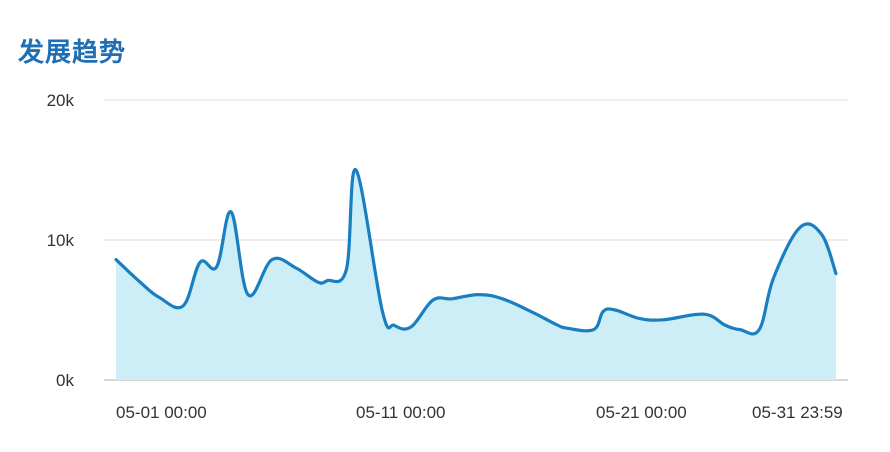 The height and width of the screenshot is (452, 890). I want to click on x-tick-label: 05-11 00:00, so click(400, 412).